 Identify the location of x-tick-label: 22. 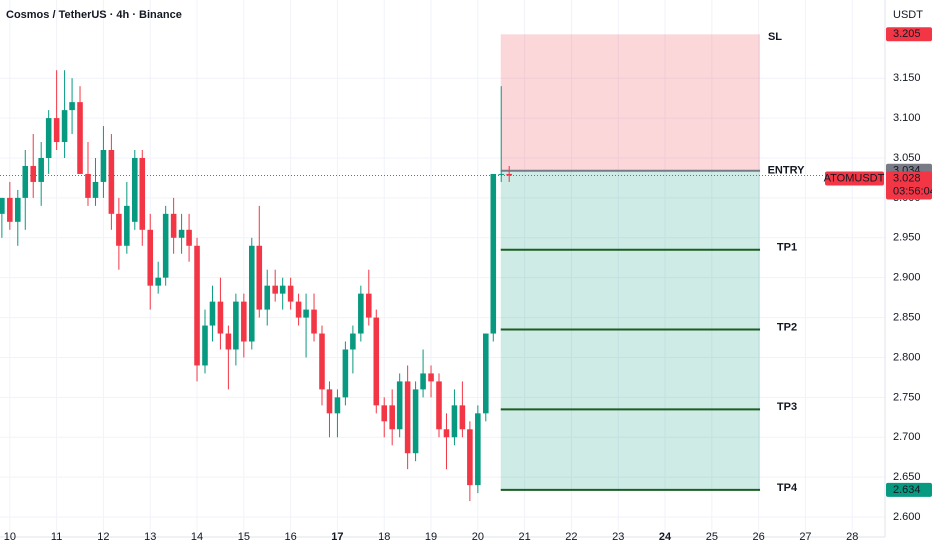
(571, 537).